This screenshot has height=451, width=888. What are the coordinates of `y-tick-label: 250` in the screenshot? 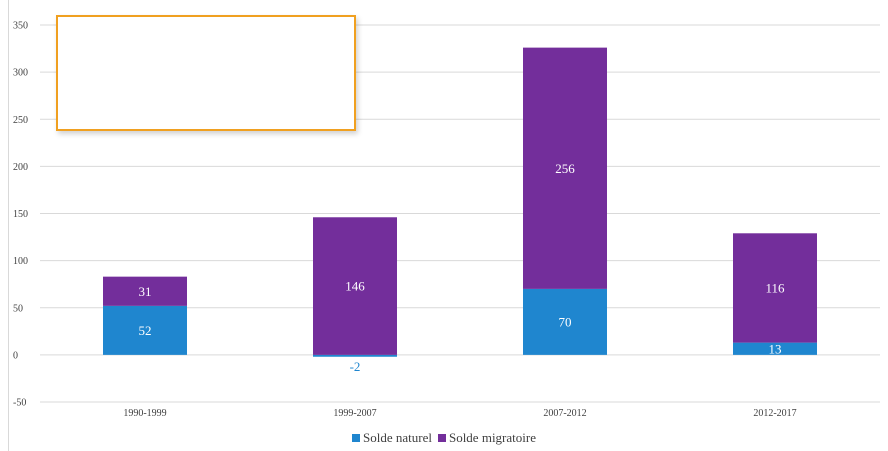 It's located at (20, 120).